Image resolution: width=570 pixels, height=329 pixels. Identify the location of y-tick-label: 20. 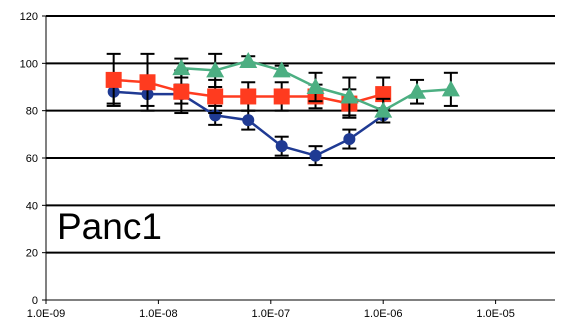
(32, 254).